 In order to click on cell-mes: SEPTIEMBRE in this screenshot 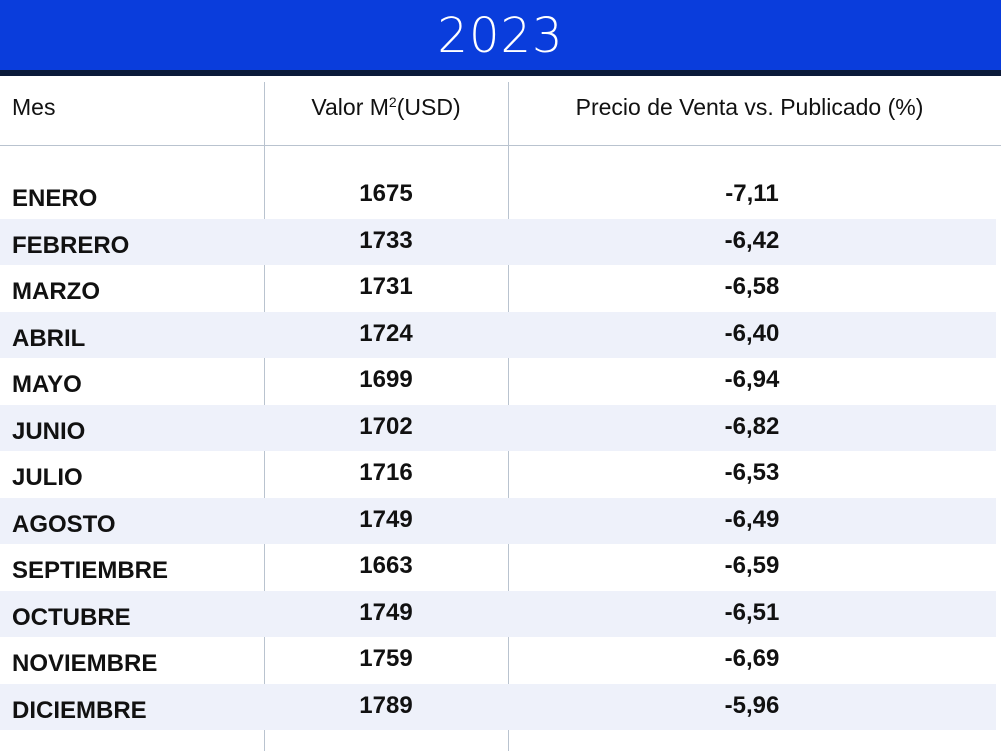, I will do `click(90, 570)`.